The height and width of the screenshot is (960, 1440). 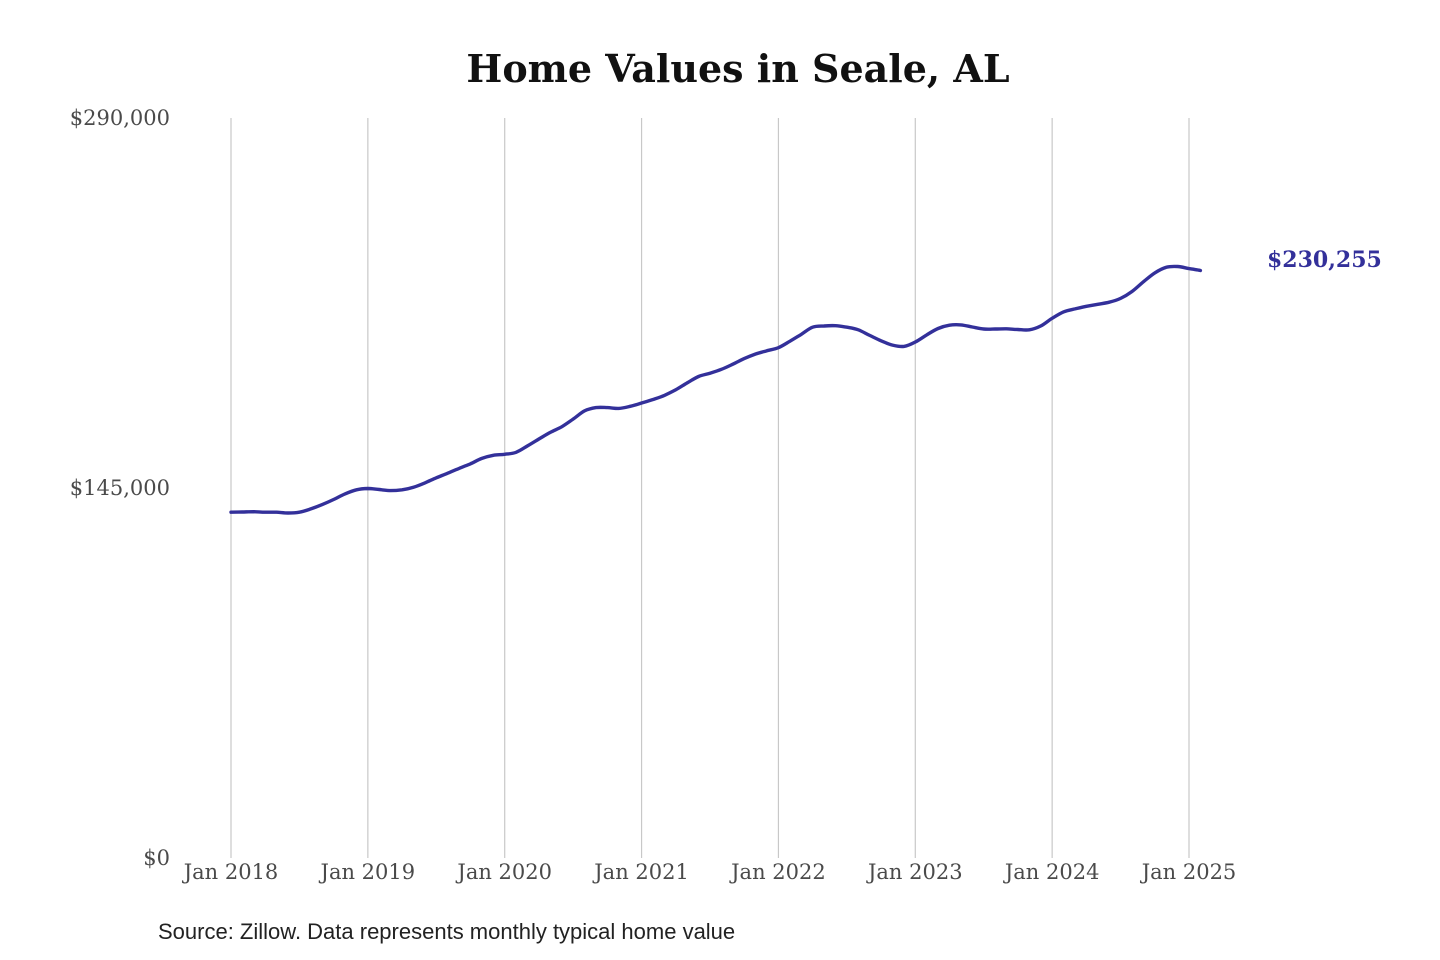 I want to click on y-tick-label: $0, so click(x=156, y=858).